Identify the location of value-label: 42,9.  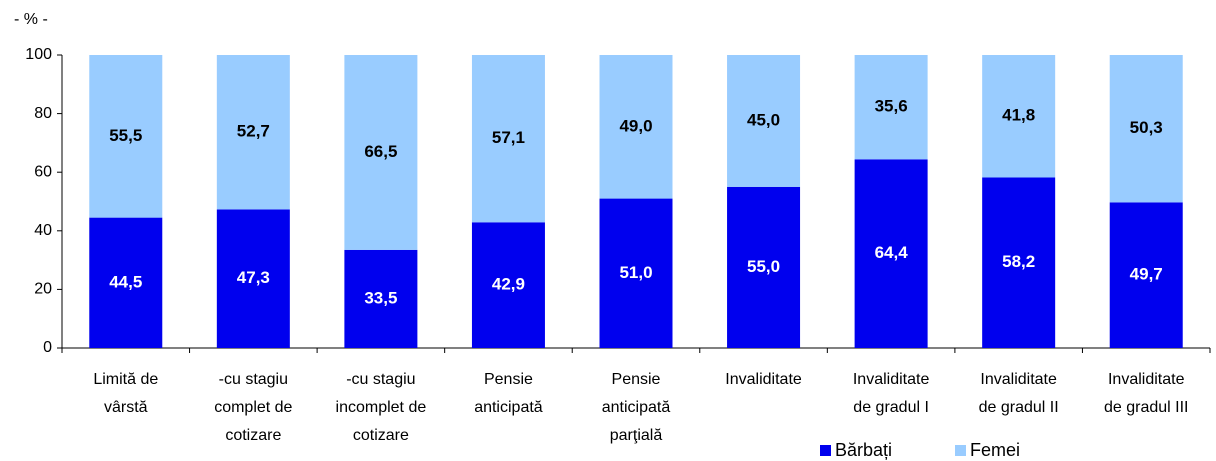
(508, 284).